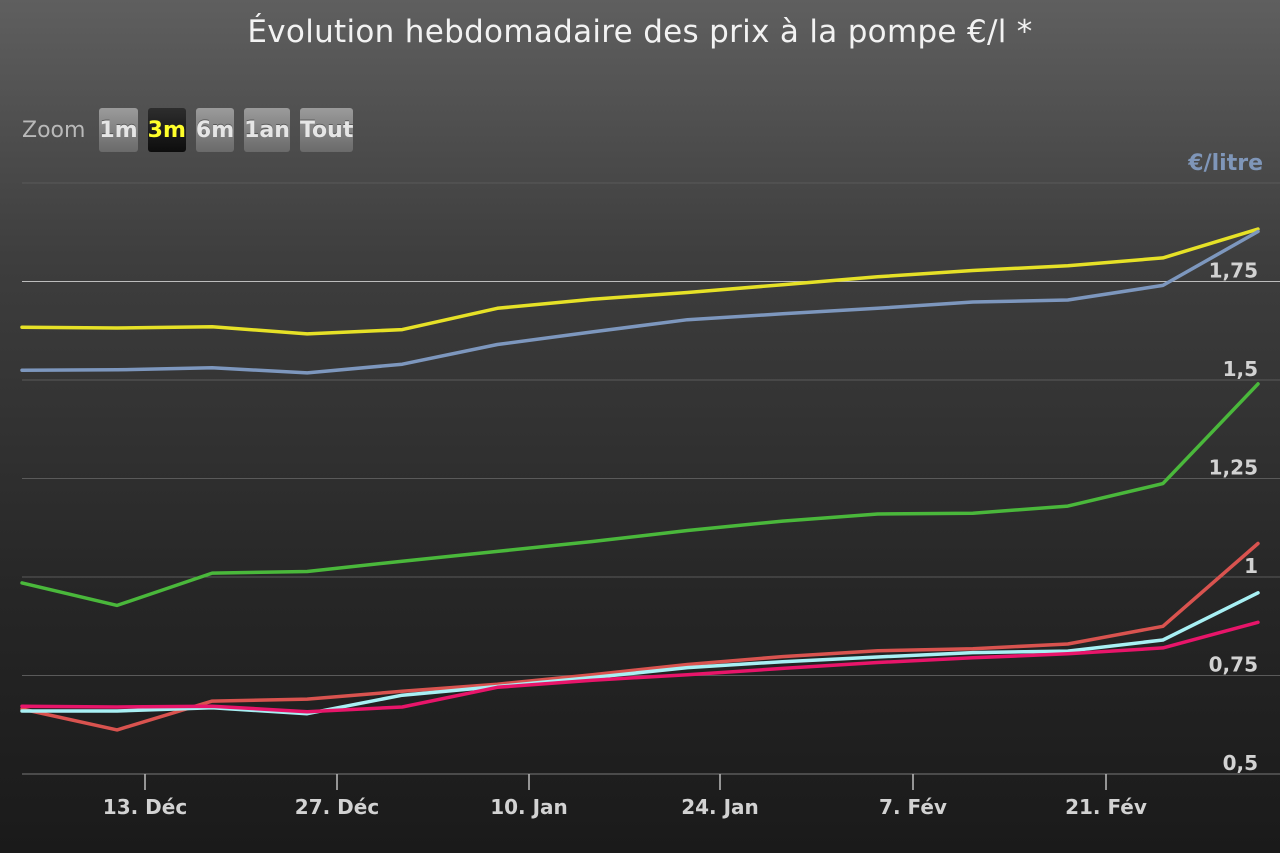  I want to click on x-tick-label: 24. Jan, so click(720, 807).